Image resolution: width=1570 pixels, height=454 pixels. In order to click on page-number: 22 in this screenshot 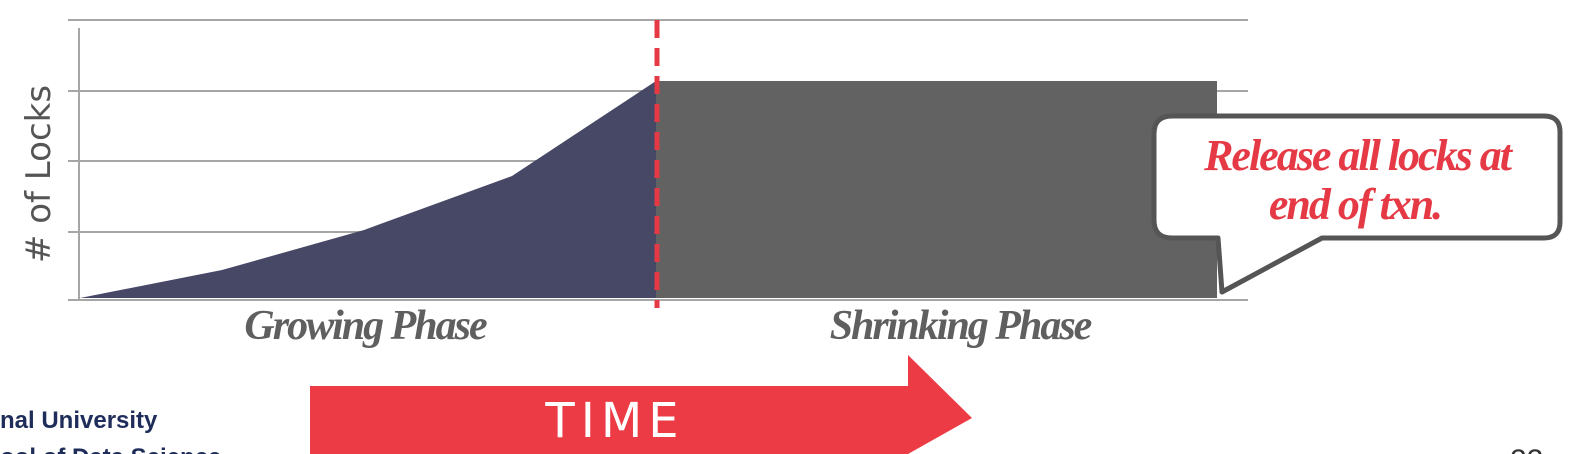, I will do `click(1526, 449)`.